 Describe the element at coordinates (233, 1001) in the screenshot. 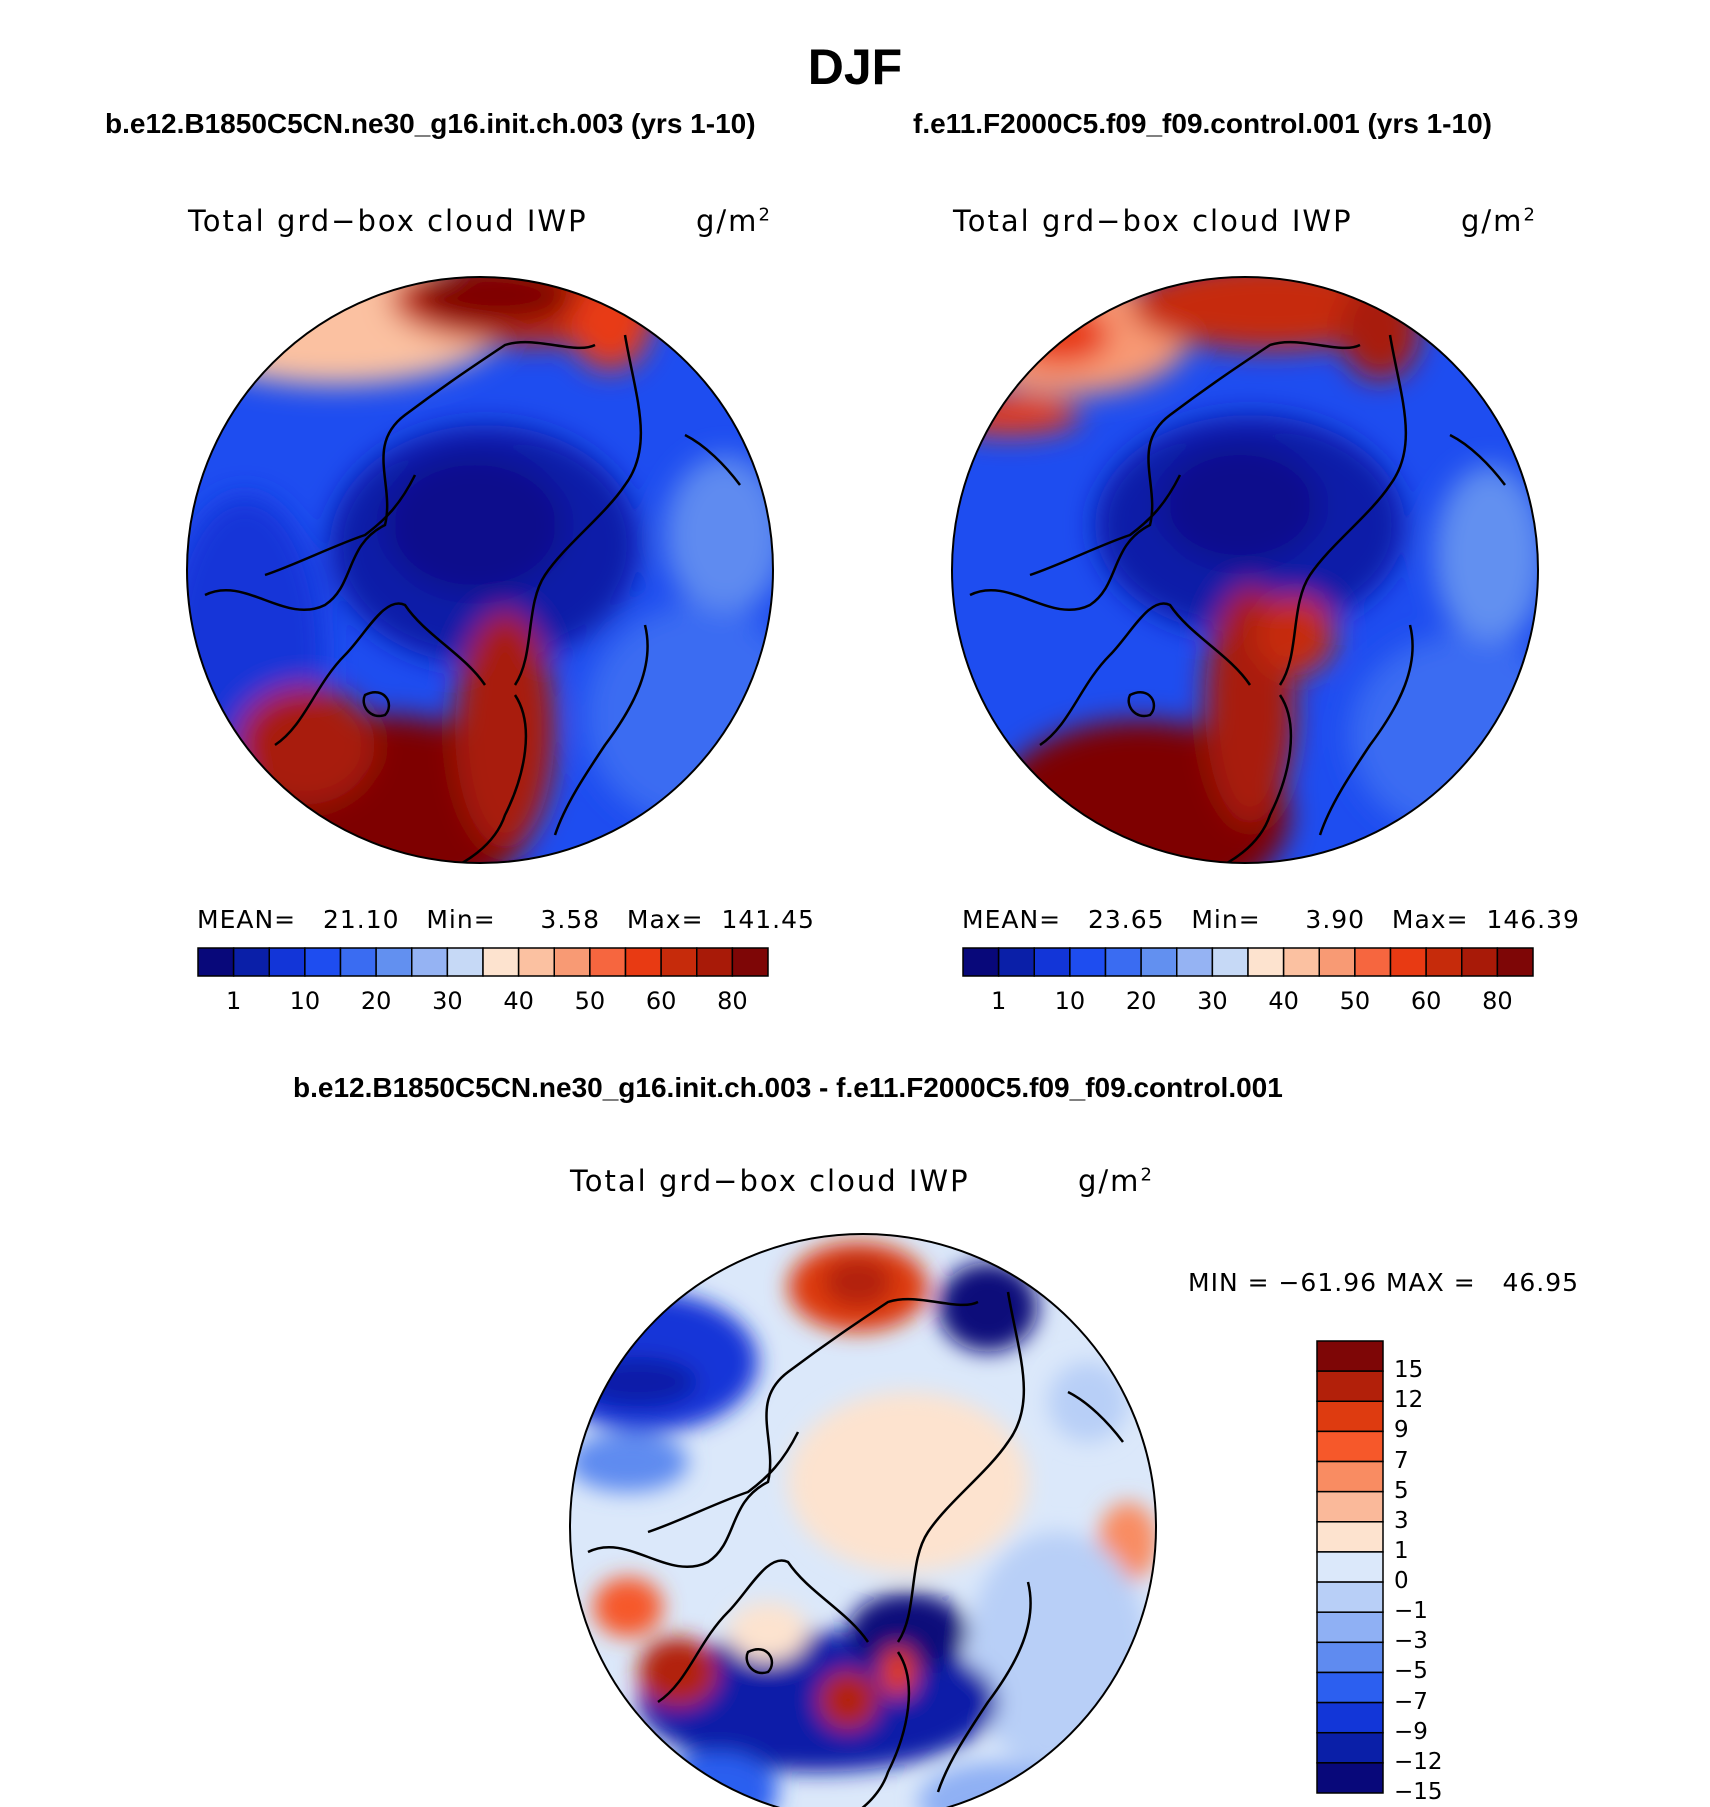

I see `left-colorbar-tick-label: 1` at that location.